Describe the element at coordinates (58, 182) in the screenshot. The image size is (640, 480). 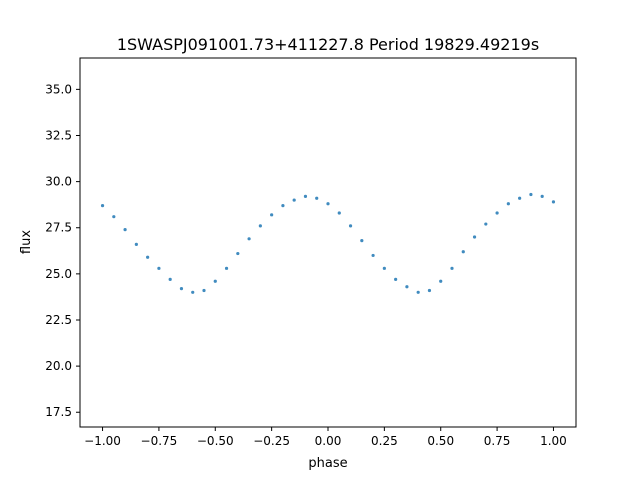
I see `y-tick-label: 30.0` at that location.